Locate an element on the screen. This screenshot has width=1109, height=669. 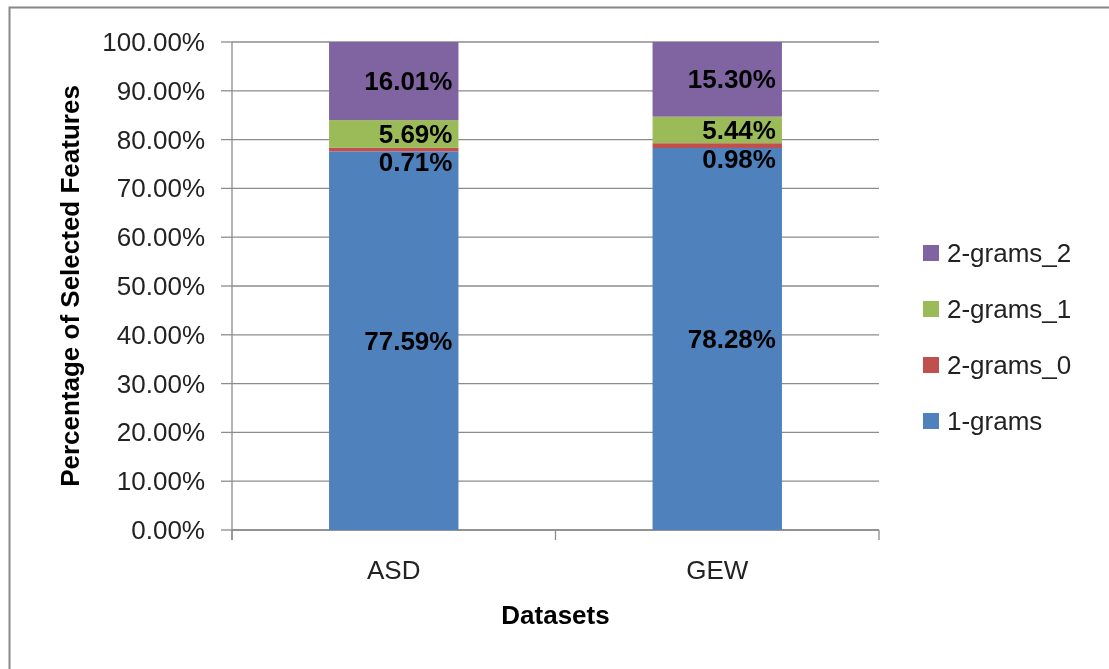
y-tick-label: 50.00% is located at coordinates (160, 286).